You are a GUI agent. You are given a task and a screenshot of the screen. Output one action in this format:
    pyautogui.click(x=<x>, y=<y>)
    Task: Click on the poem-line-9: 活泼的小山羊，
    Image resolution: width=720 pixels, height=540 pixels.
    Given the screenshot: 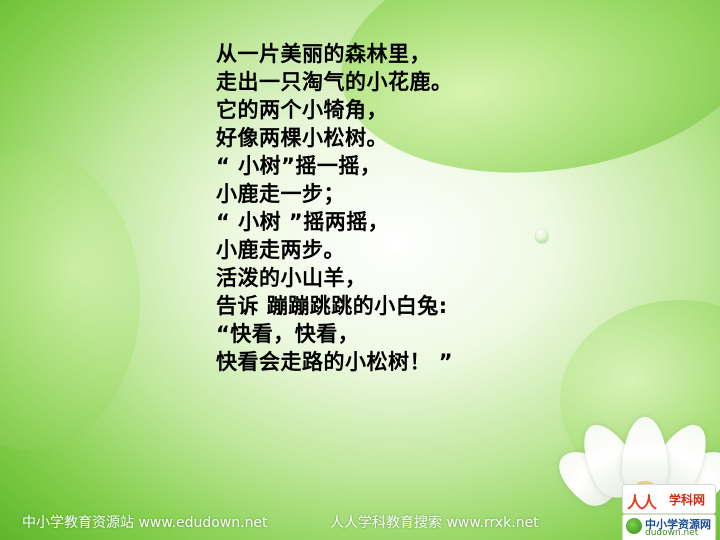 What is the action you would take?
    pyautogui.click(x=291, y=278)
    